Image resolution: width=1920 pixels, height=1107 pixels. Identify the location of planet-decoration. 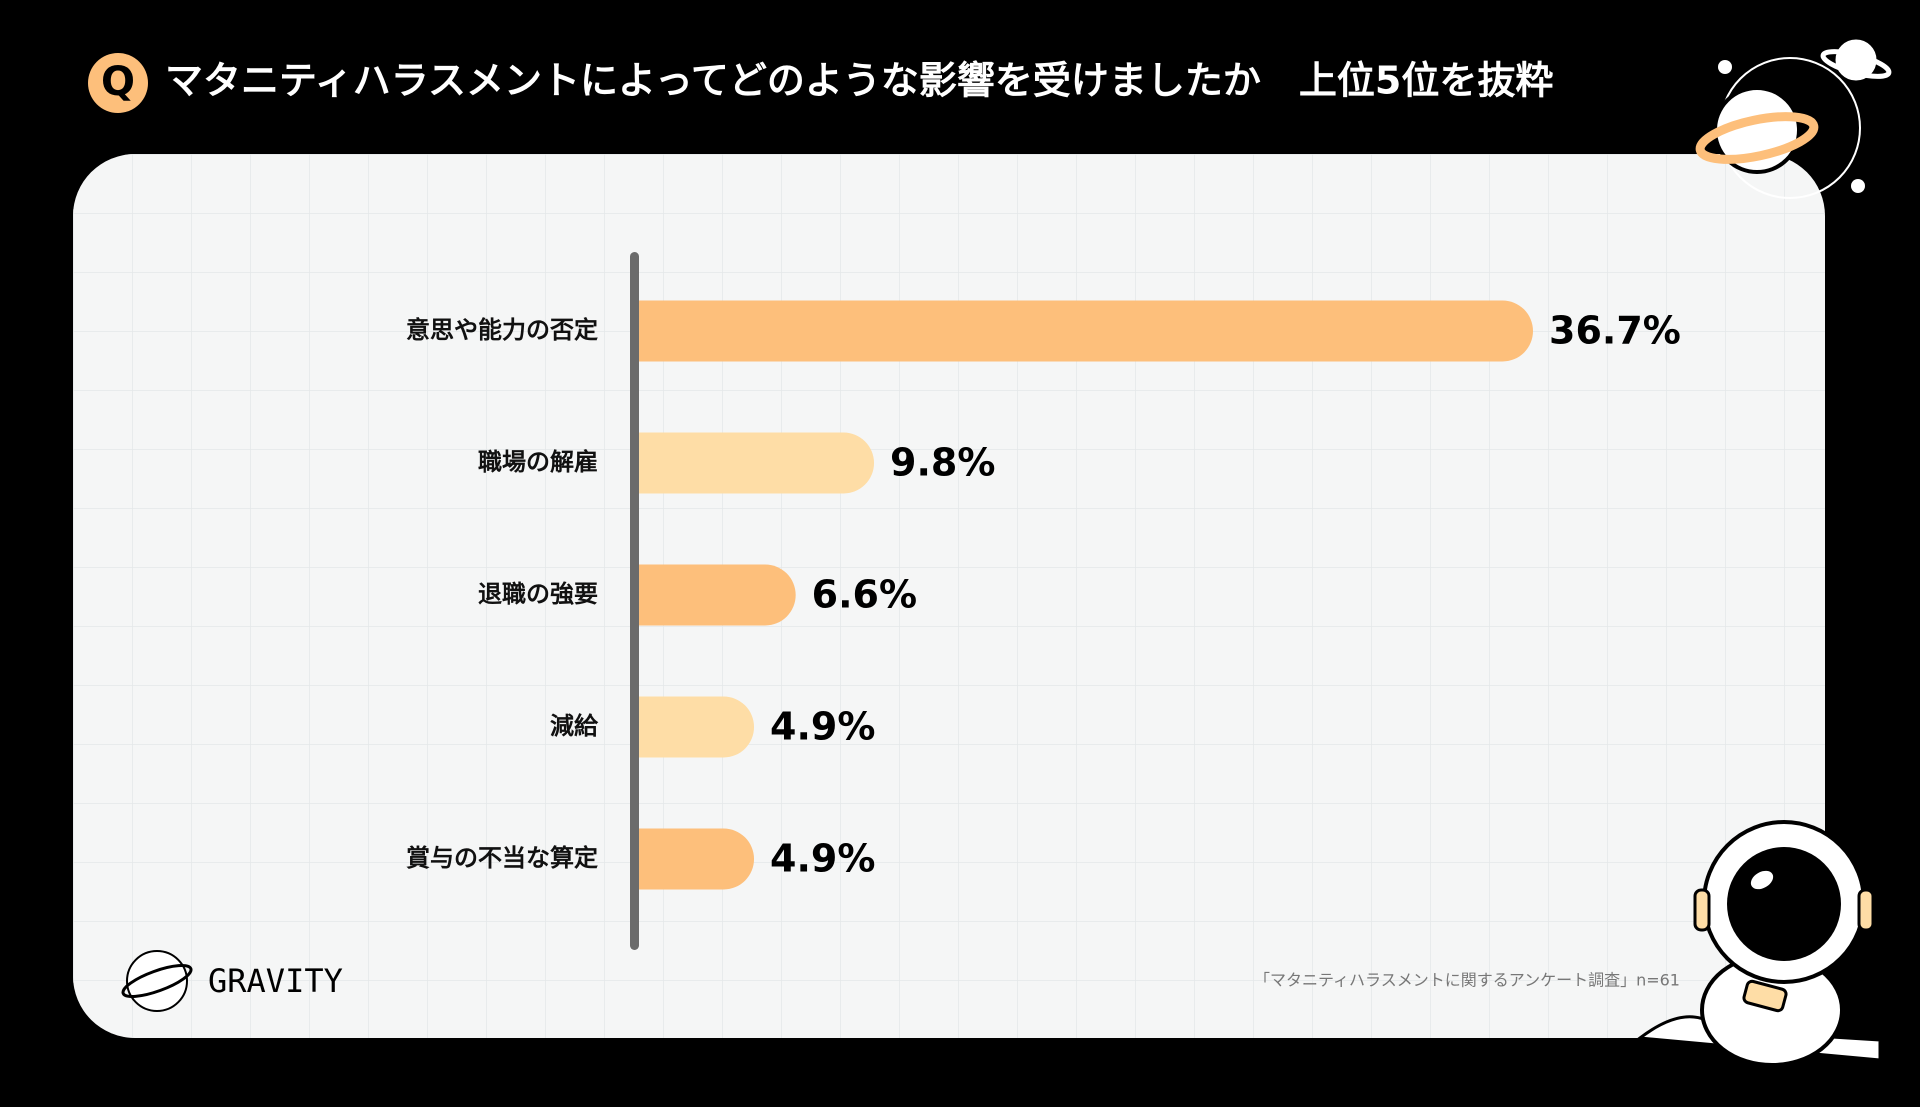
(1793, 117).